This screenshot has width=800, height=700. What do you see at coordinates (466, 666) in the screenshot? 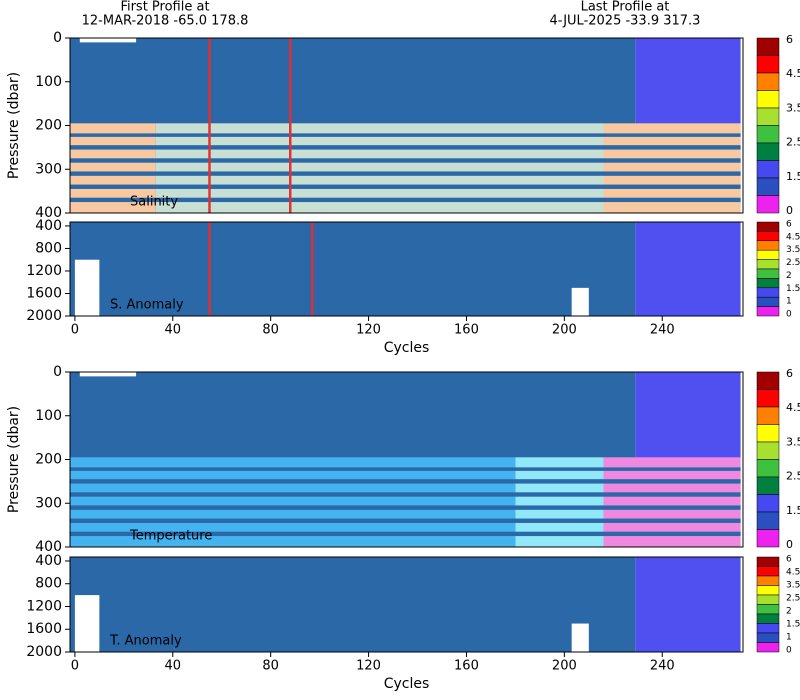
I see `x-tick-label: 160` at bounding box center [466, 666].